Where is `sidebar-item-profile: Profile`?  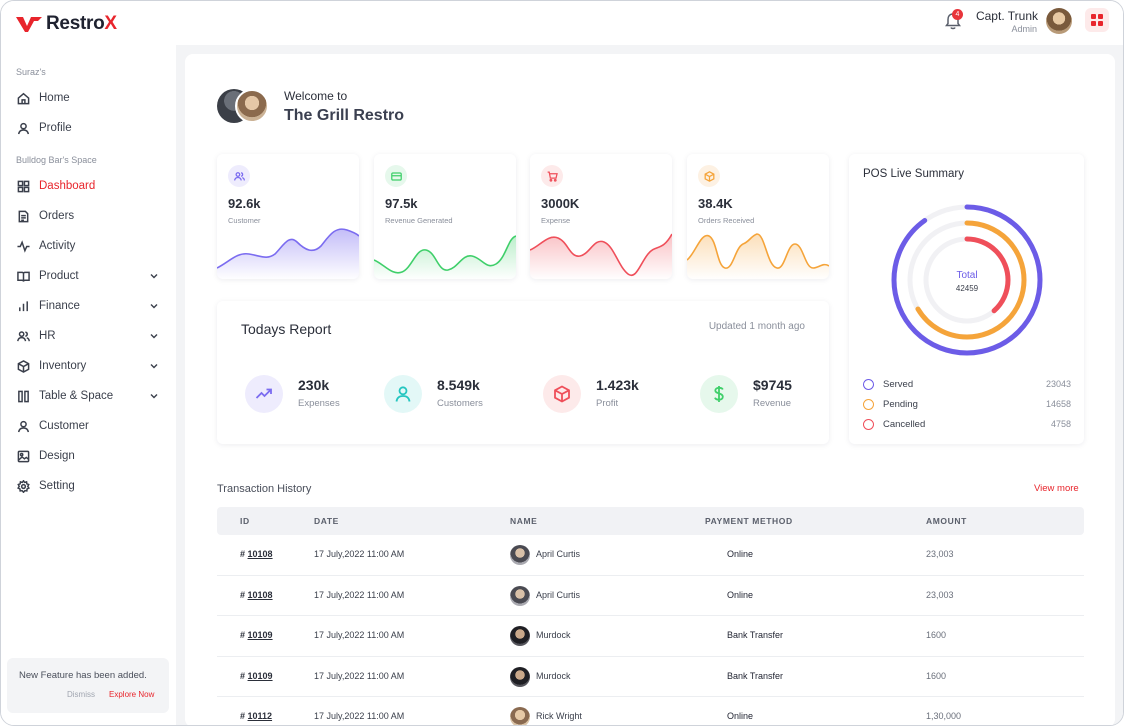 sidebar-item-profile: Profile is located at coordinates (88, 128).